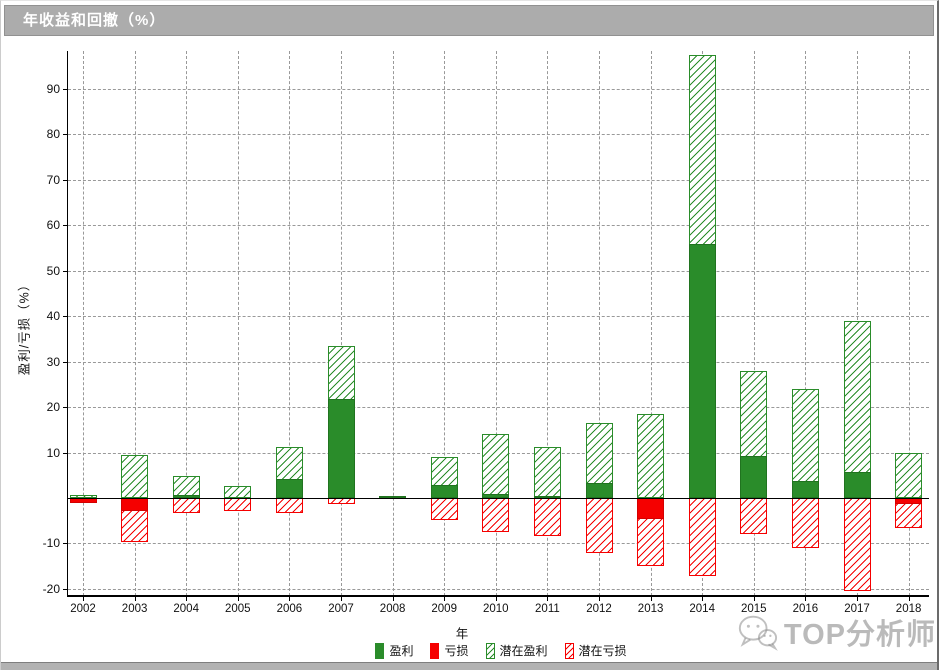  Describe the element at coordinates (702, 537) in the screenshot. I see `bar-potential-loss-2014` at that location.